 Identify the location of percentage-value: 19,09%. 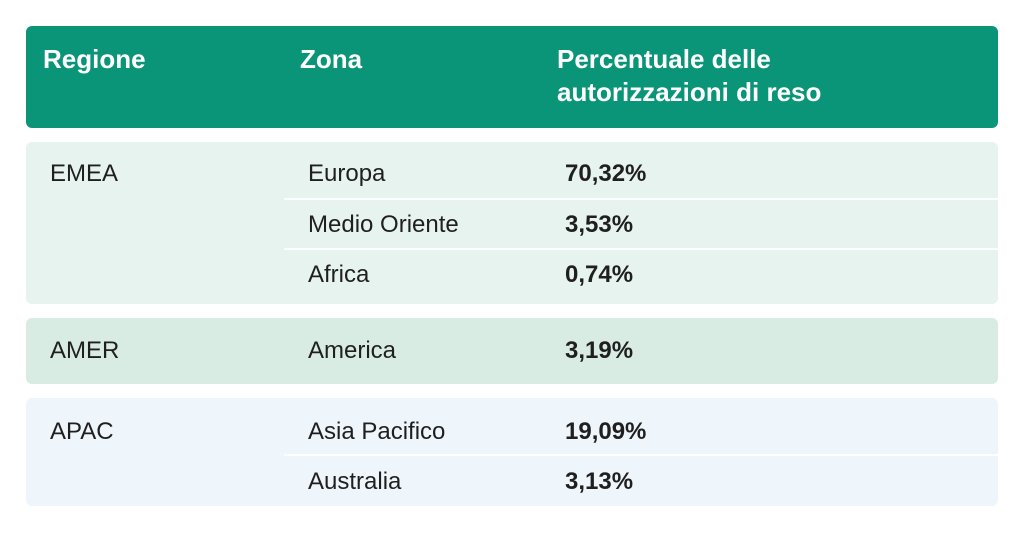
(606, 431).